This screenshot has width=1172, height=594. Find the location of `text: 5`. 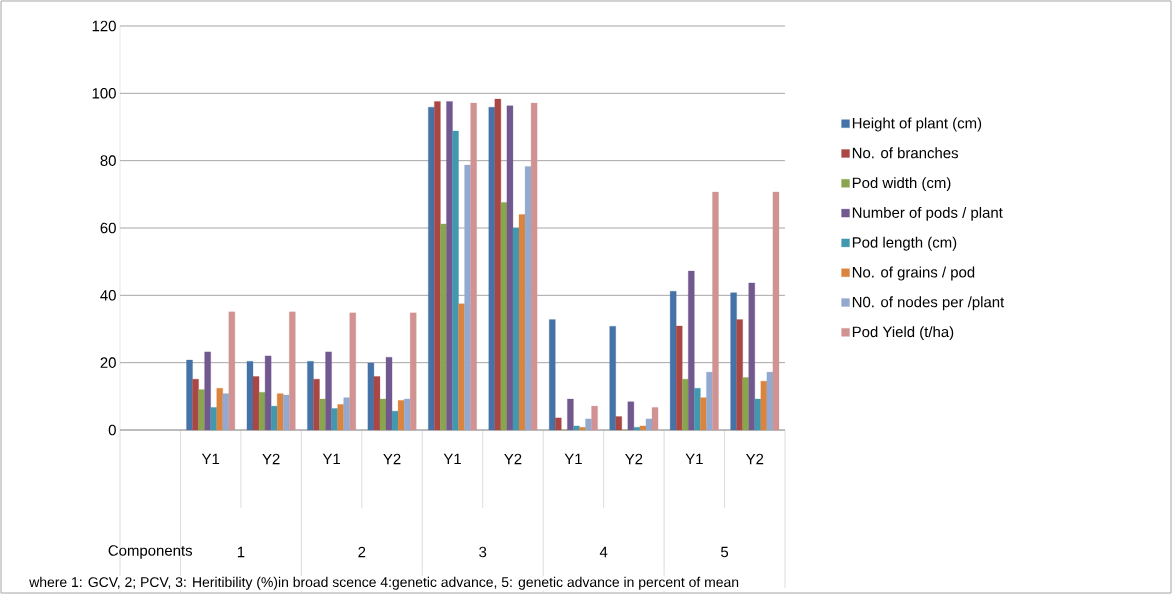

text: 5 is located at coordinates (724, 552).